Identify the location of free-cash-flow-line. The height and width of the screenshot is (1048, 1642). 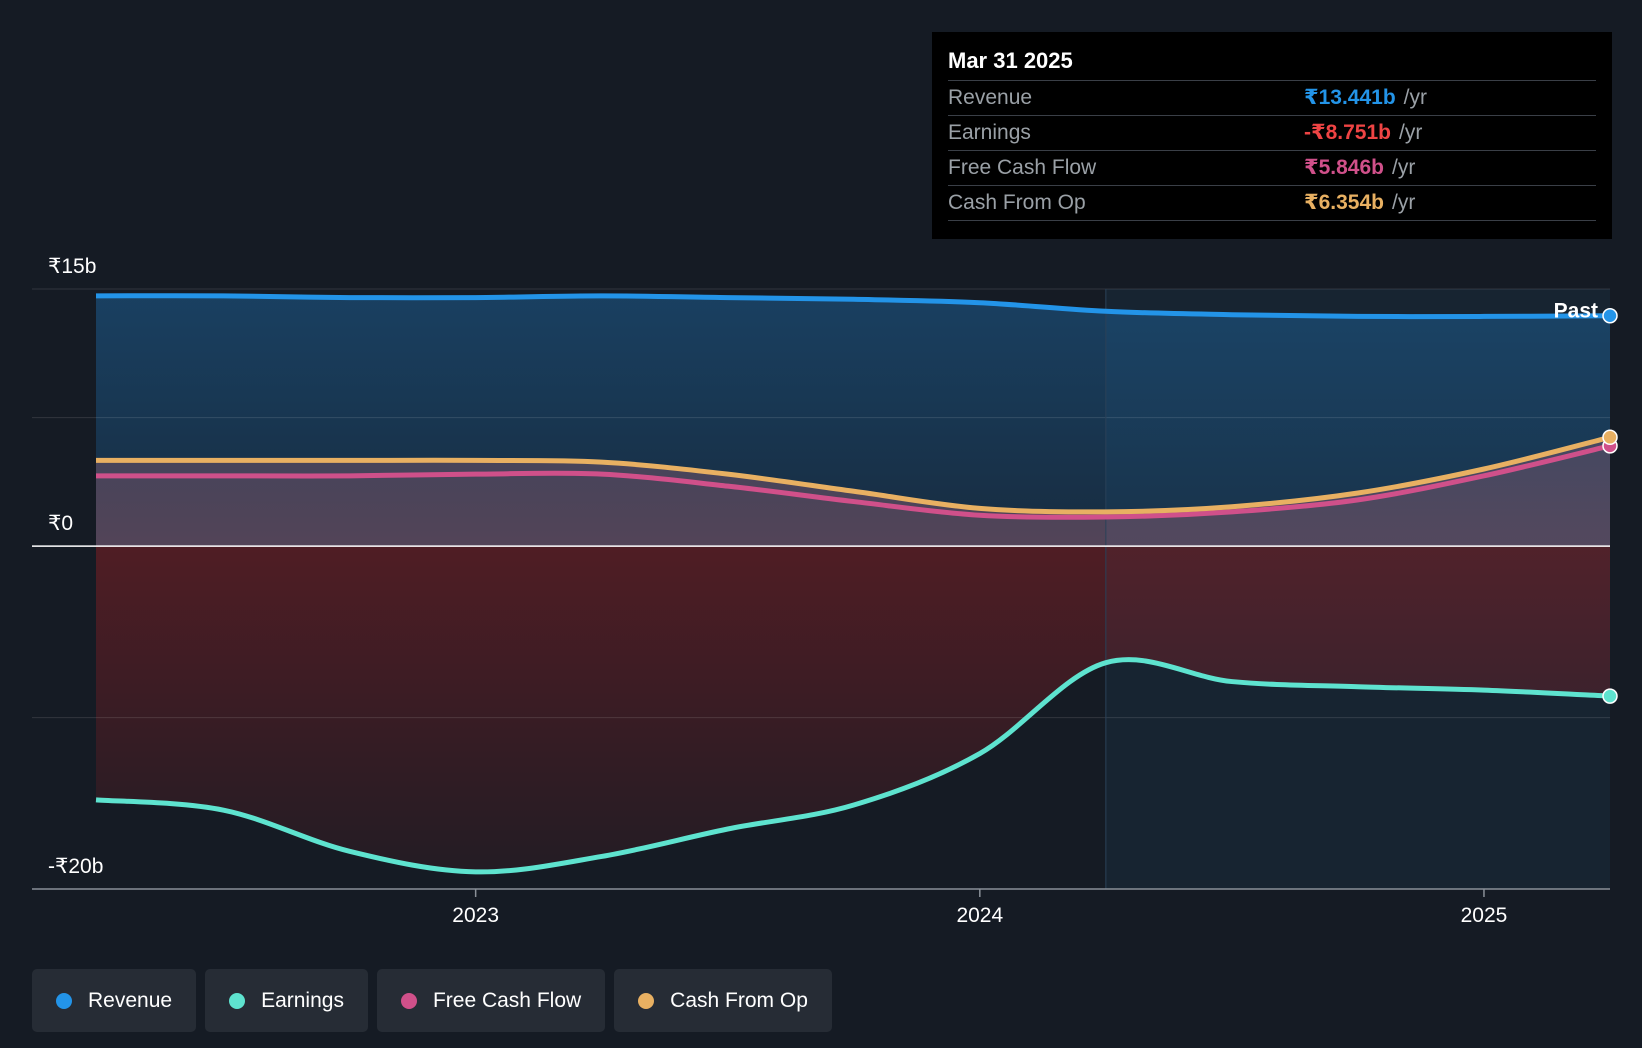
(853, 481).